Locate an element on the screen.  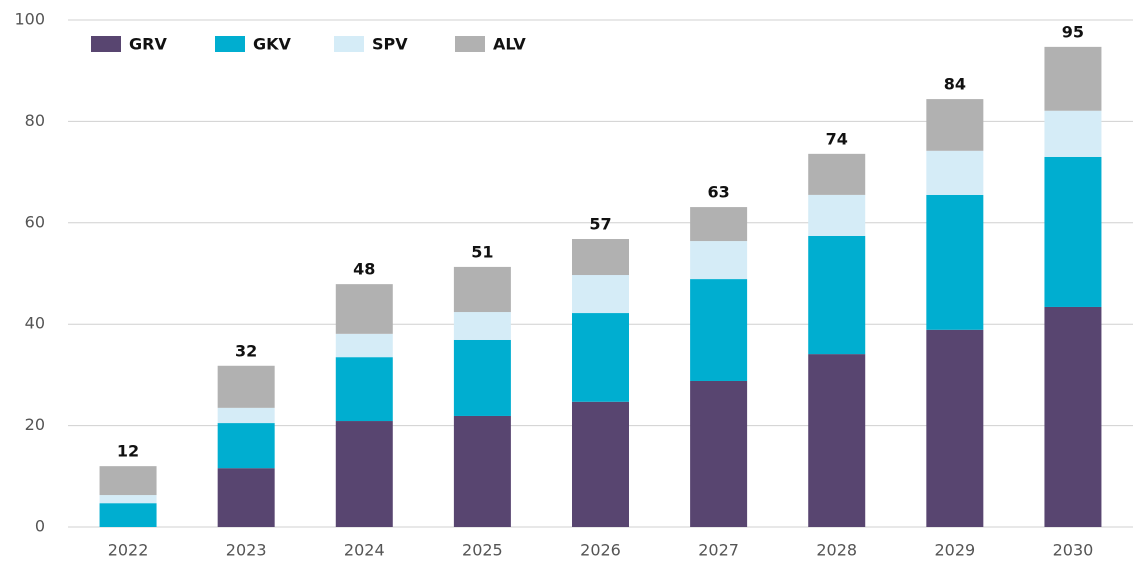
x-tick-label: 2028 is located at coordinates (836, 550).